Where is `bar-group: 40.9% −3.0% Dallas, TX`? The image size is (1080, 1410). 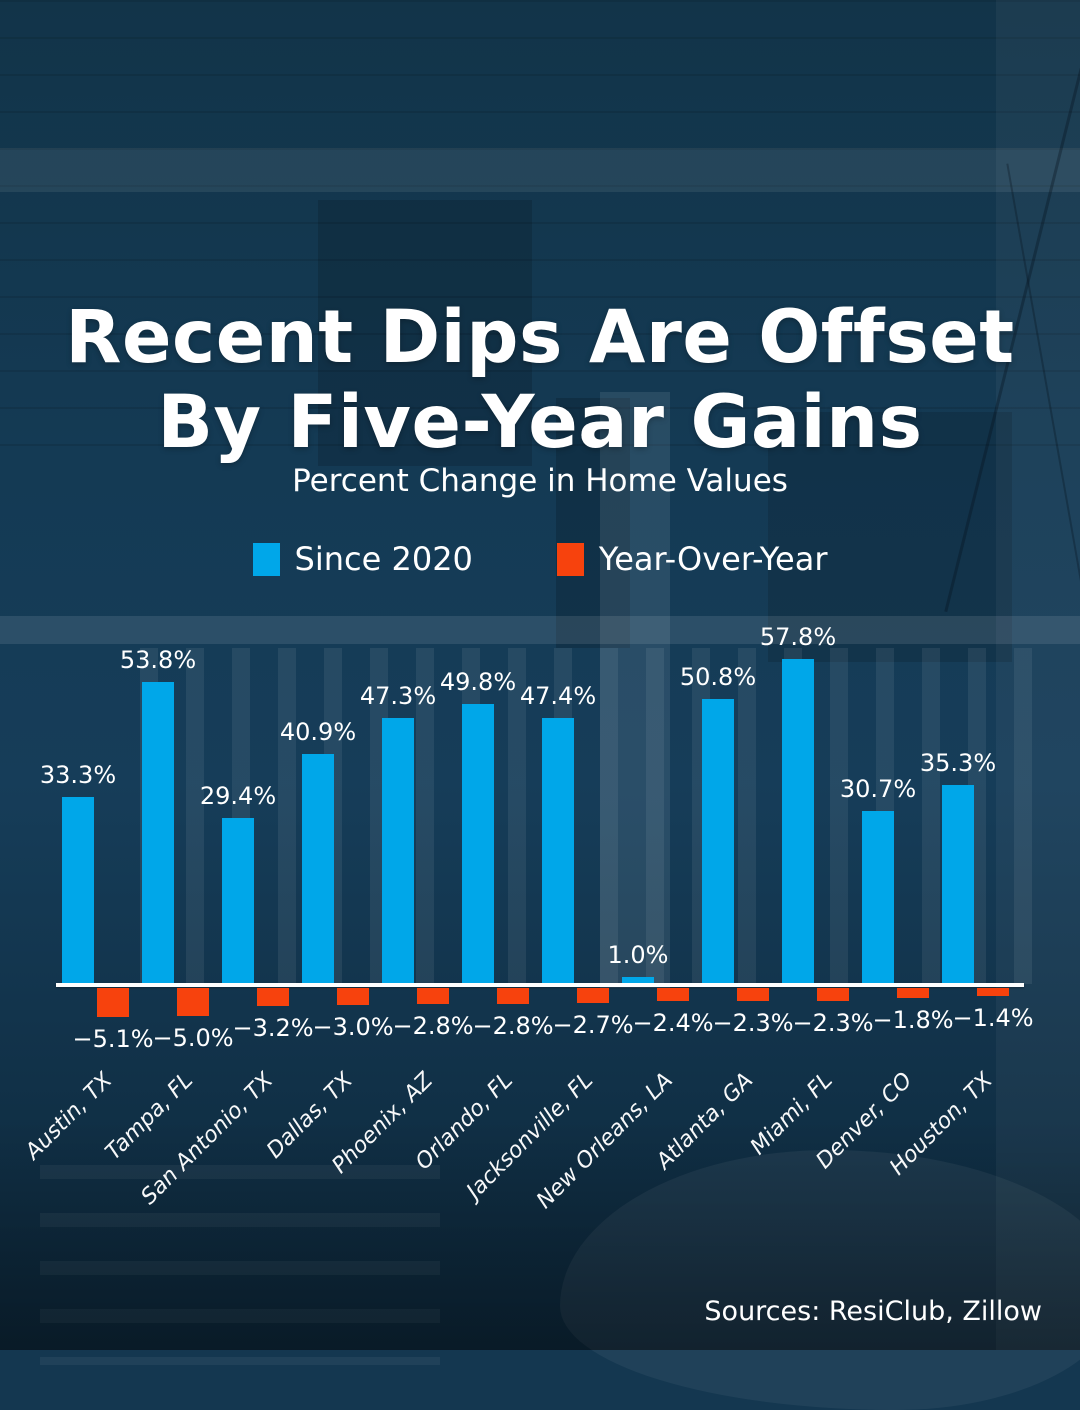
bar-group: 40.9% −3.0% Dallas, TX is located at coordinates (327, 910).